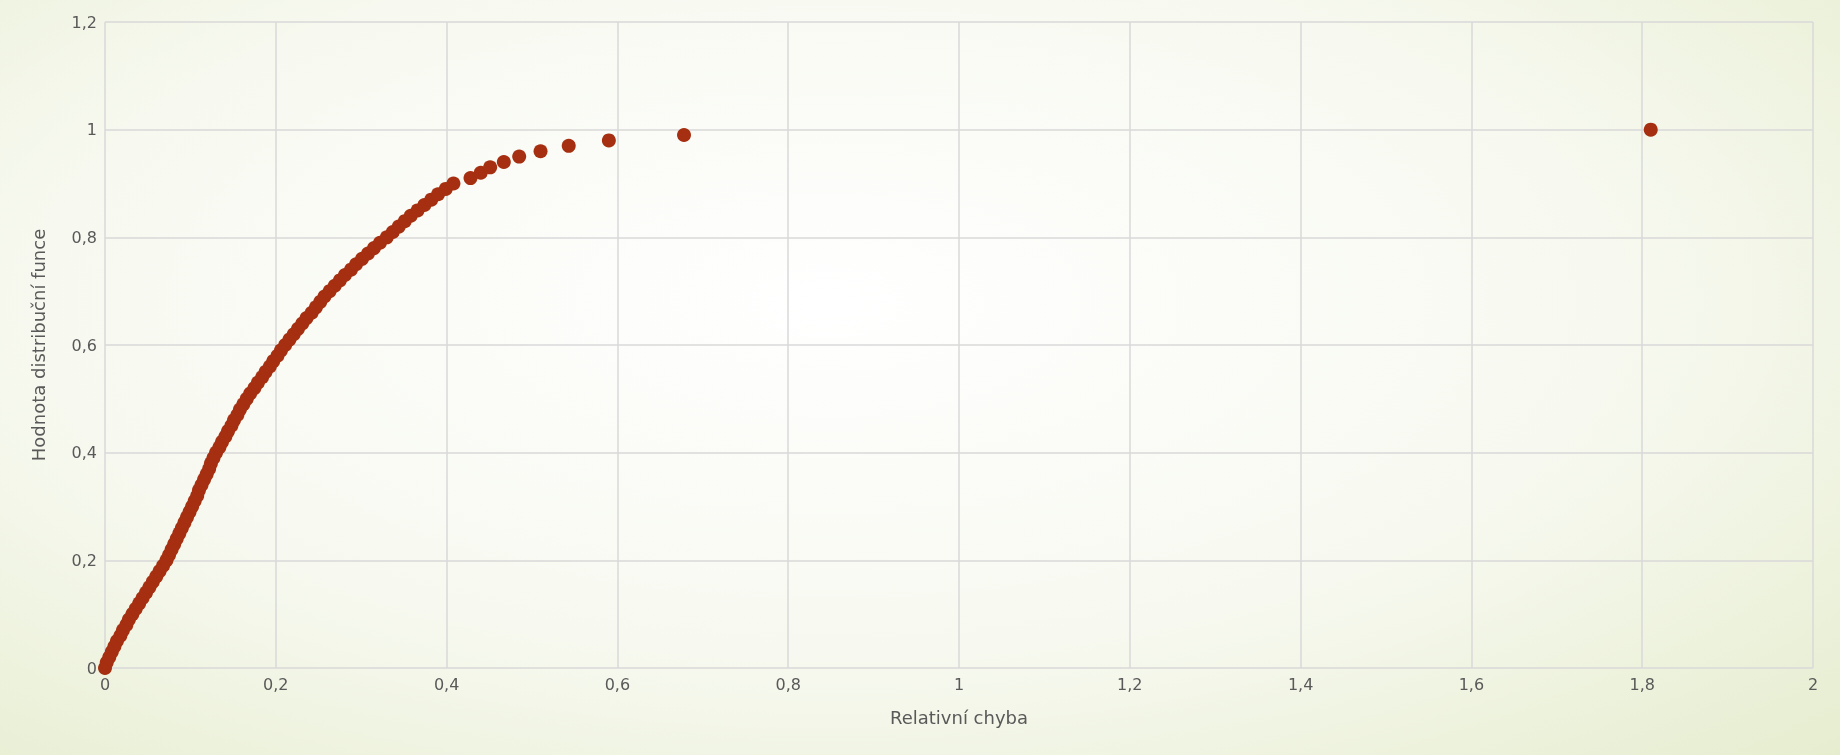 This screenshot has width=1840, height=755. Describe the element at coordinates (84, 453) in the screenshot. I see `y-tick-label: 0,4` at that location.